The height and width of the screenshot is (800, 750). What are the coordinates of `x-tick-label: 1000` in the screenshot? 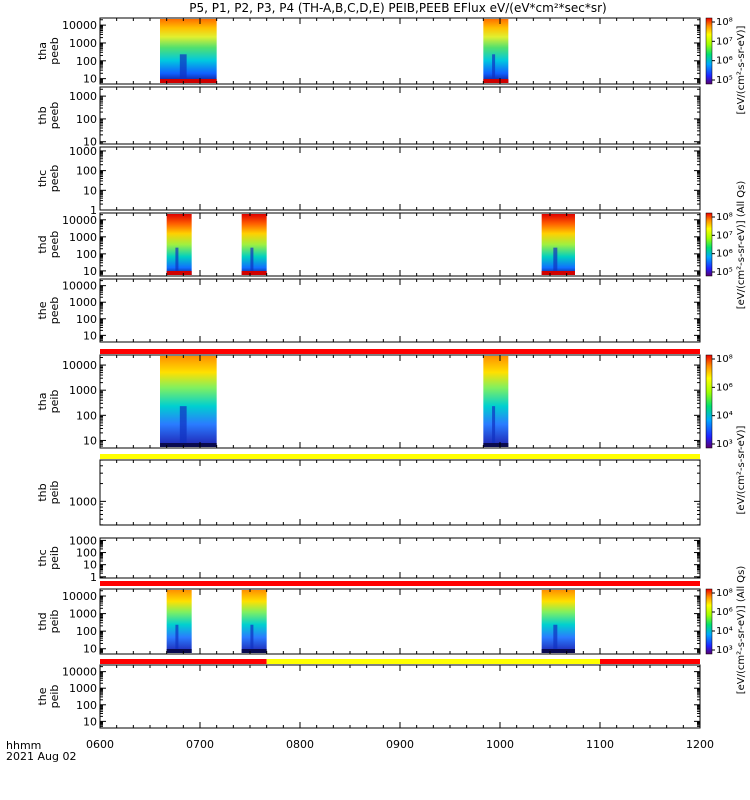 It's located at (500, 744).